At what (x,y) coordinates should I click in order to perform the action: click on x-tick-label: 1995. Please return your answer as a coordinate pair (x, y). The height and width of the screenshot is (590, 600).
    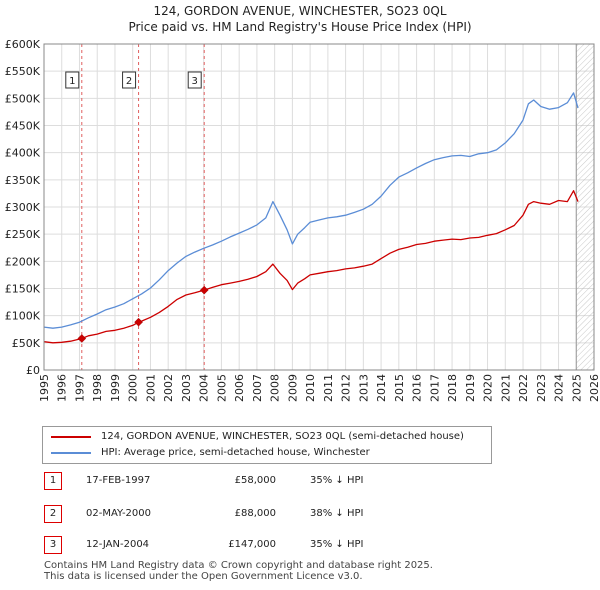
    Looking at the image, I should click on (44, 388).